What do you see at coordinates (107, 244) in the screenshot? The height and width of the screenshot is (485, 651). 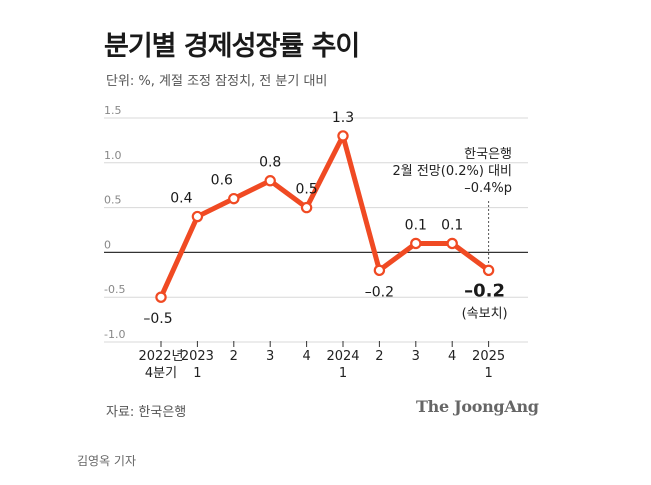 I see `y-tick-label: 0` at bounding box center [107, 244].